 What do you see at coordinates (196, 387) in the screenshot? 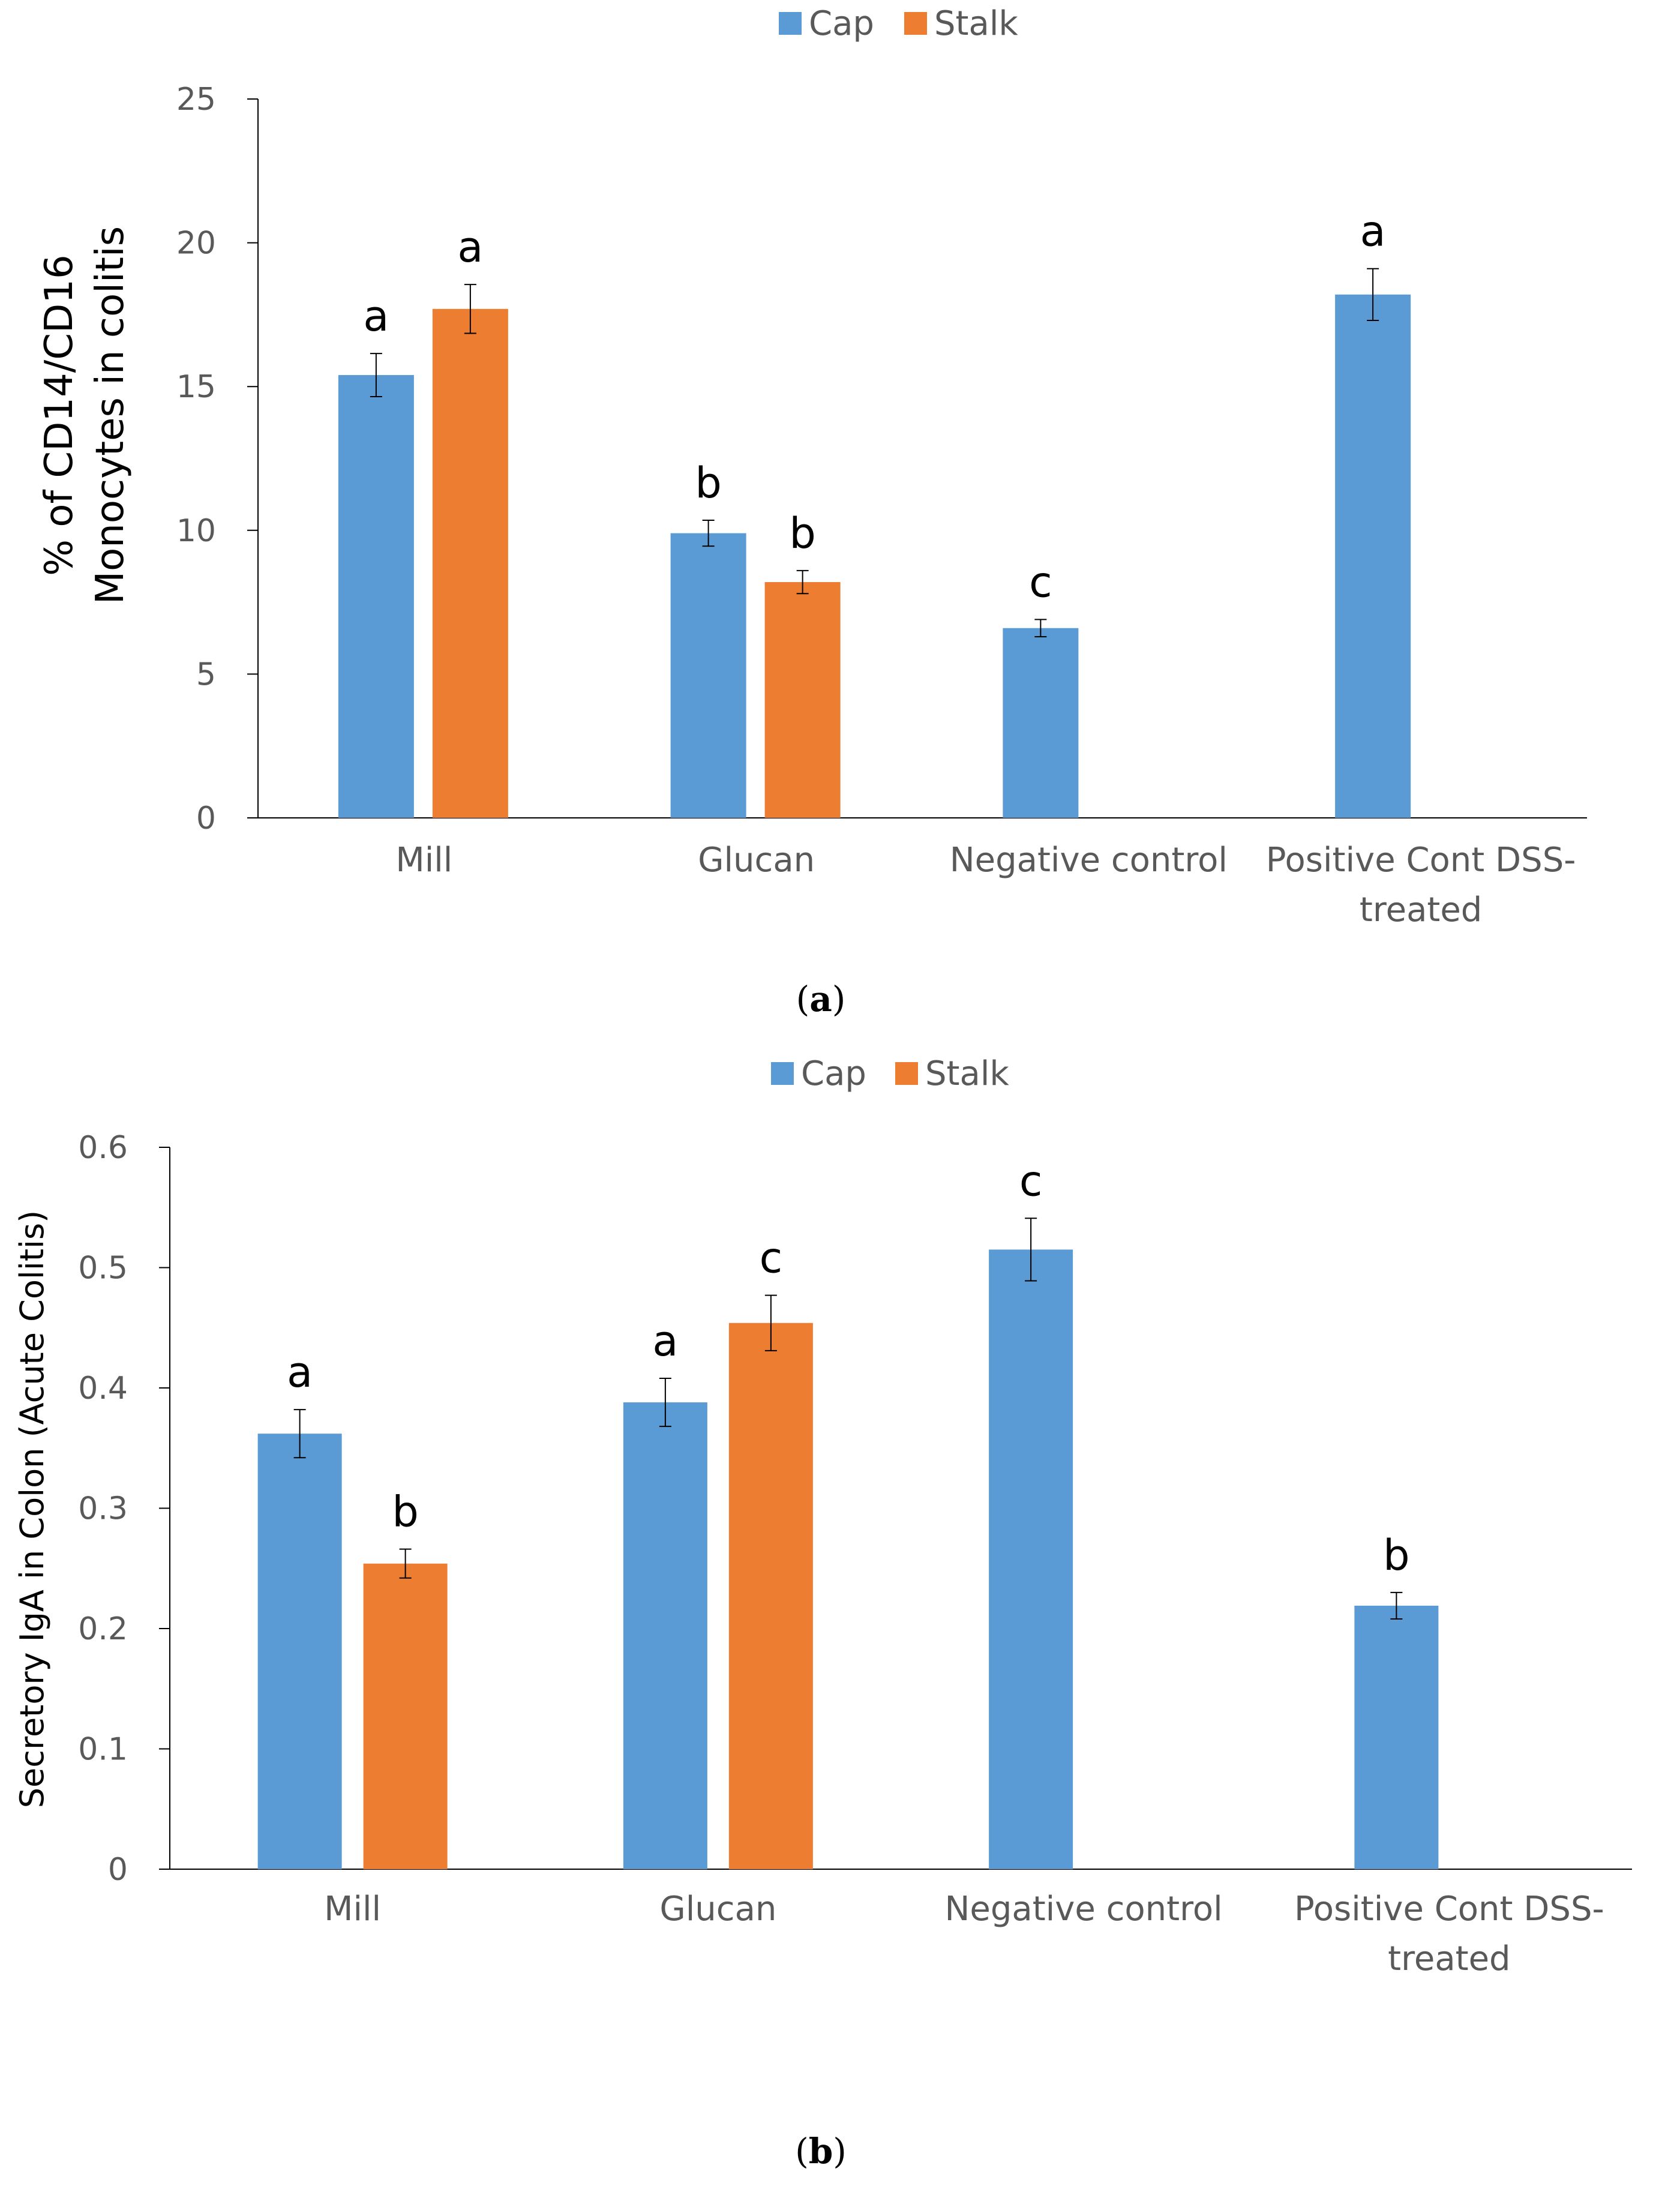
I see `y-tick-label: 15` at bounding box center [196, 387].